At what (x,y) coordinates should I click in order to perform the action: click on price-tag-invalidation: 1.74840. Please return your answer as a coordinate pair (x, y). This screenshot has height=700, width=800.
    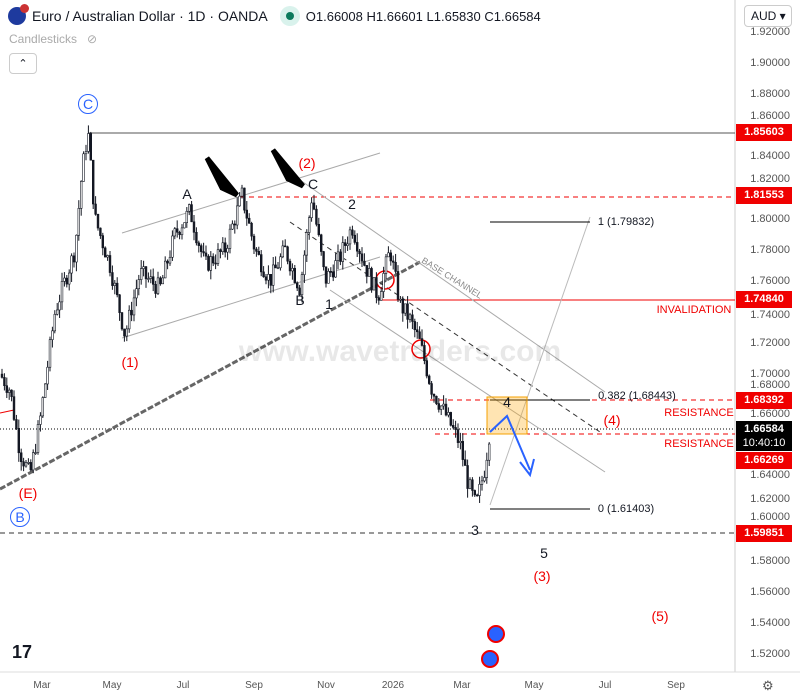
    Looking at the image, I should click on (764, 299).